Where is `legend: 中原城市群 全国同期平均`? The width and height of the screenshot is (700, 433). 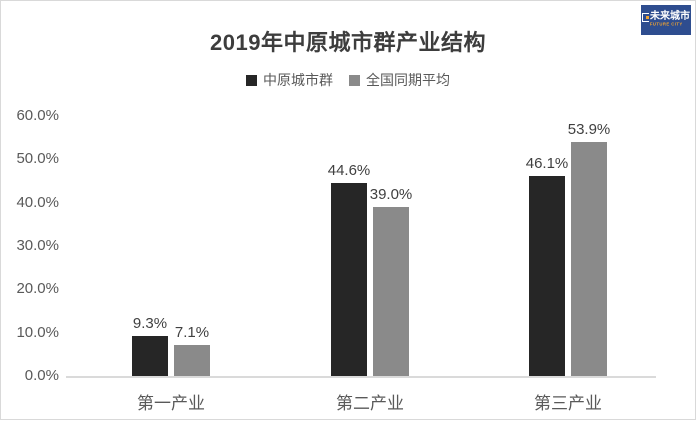
legend: 中原城市群 全国同期平均 is located at coordinates (348, 80).